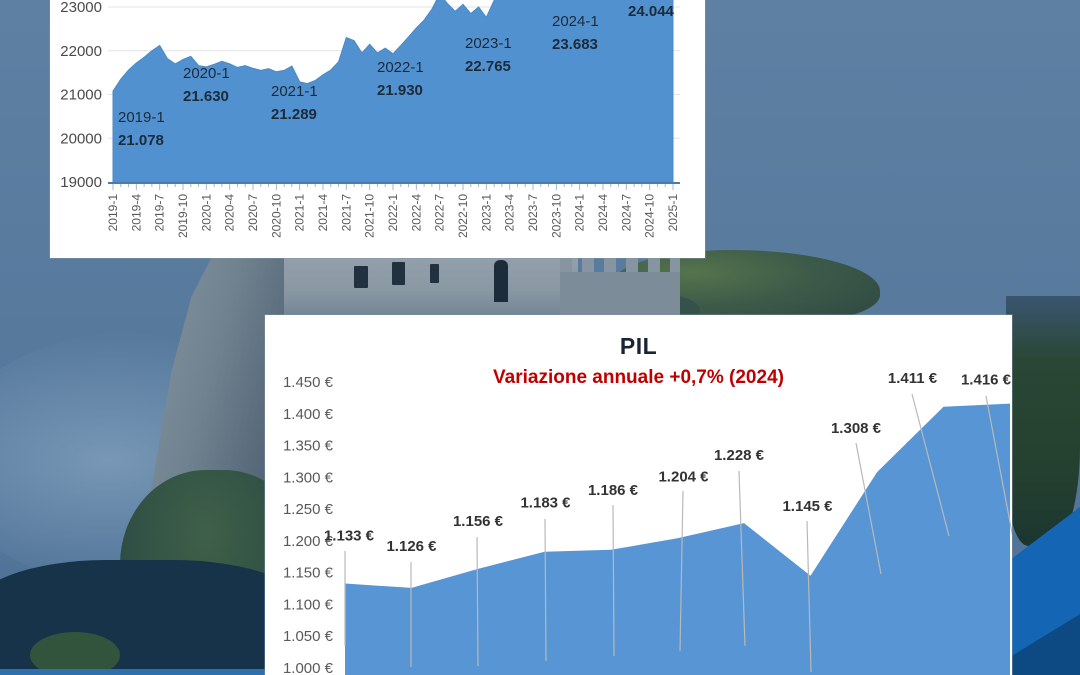 The height and width of the screenshot is (675, 1080). I want to click on chart-subtitle: Variazione annuale +0,7% (2024), so click(638, 377).